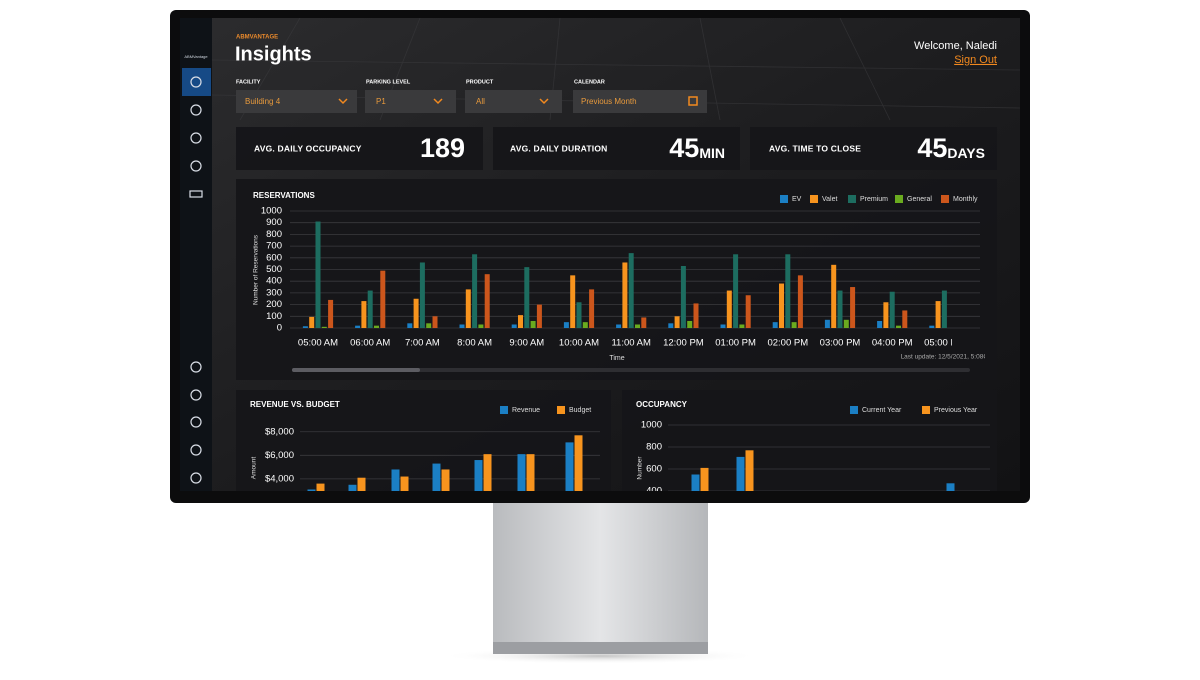  Describe the element at coordinates (580, 410) in the screenshot. I see `legend-label: Budget` at that location.